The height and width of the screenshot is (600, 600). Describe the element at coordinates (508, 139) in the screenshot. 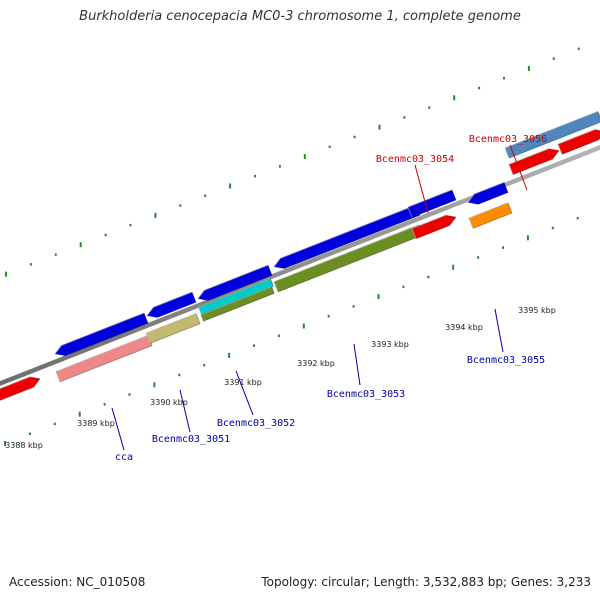

I see `gene-label: Bcenmc03_3056` at that location.